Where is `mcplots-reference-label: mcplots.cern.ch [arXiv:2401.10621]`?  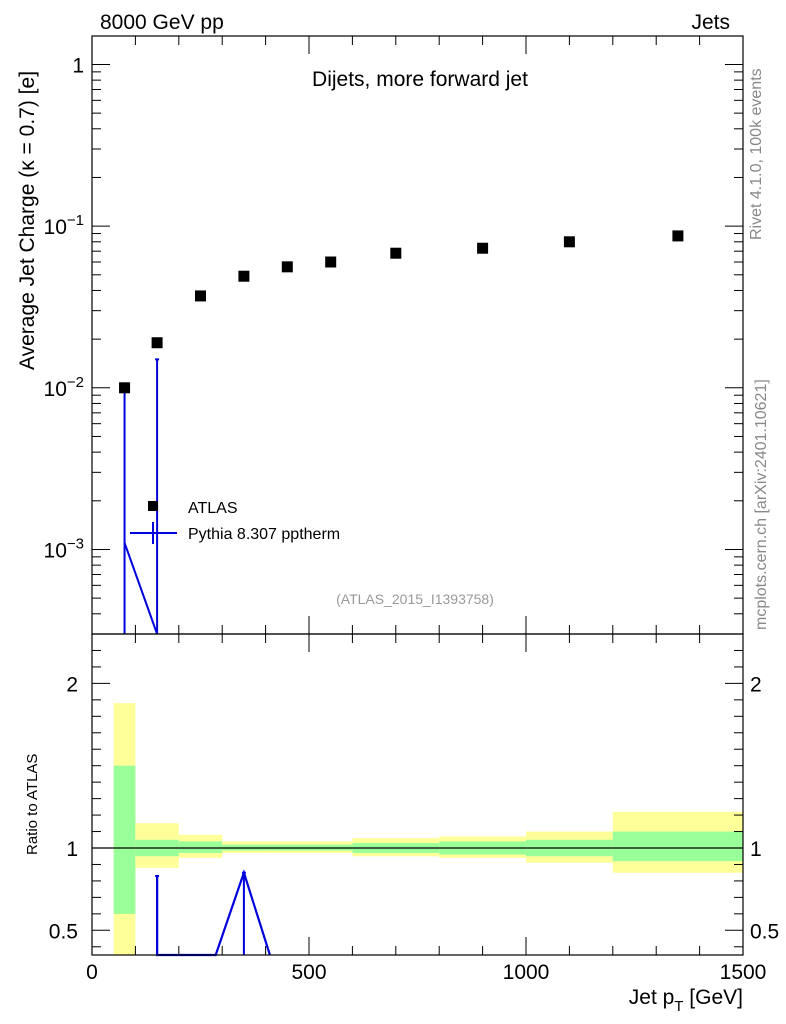
mcplots-reference-label: mcplots.cern.ch [arXiv:2401.10621] is located at coordinates (761, 504).